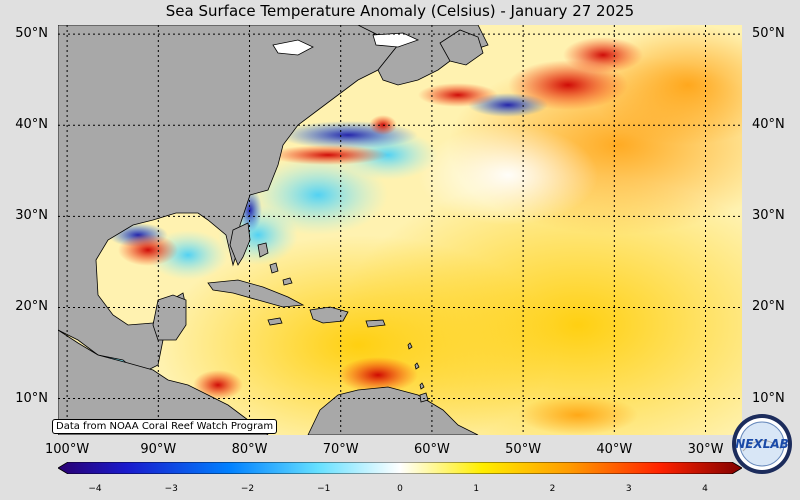 The width and height of the screenshot is (800, 500). What do you see at coordinates (247, 489) in the screenshot?
I see `colorbar-tick-label: −2` at bounding box center [247, 489].